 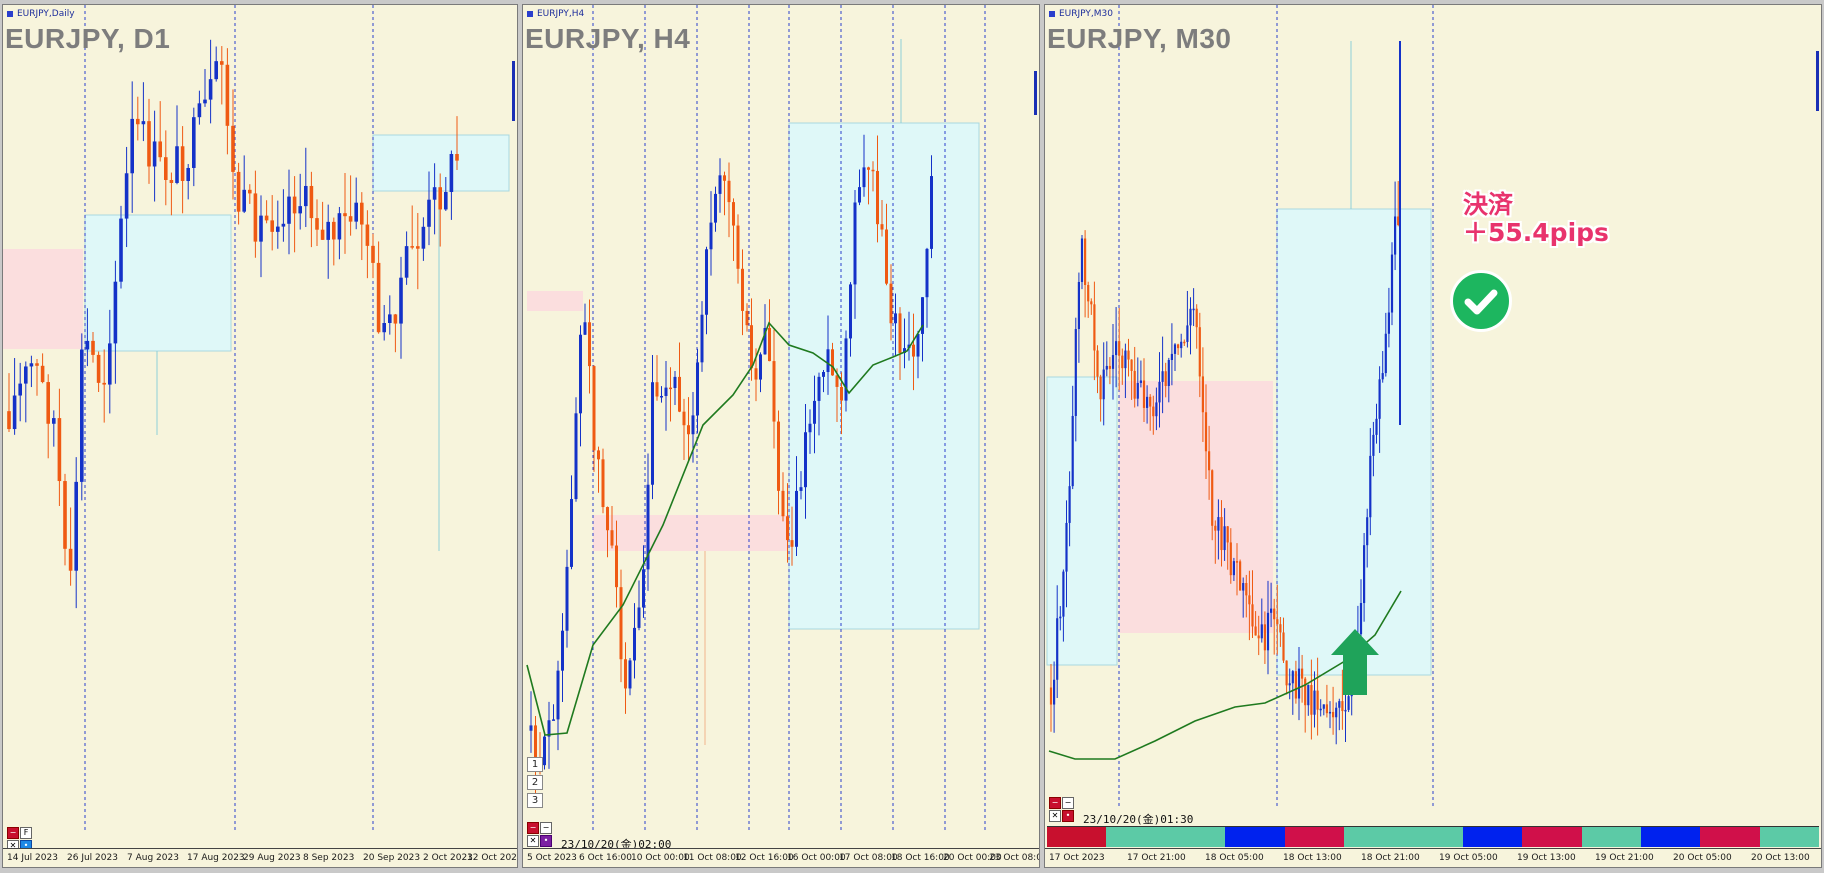 I want to click on date-label: 18 Oct 16:00, so click(x=920, y=858).